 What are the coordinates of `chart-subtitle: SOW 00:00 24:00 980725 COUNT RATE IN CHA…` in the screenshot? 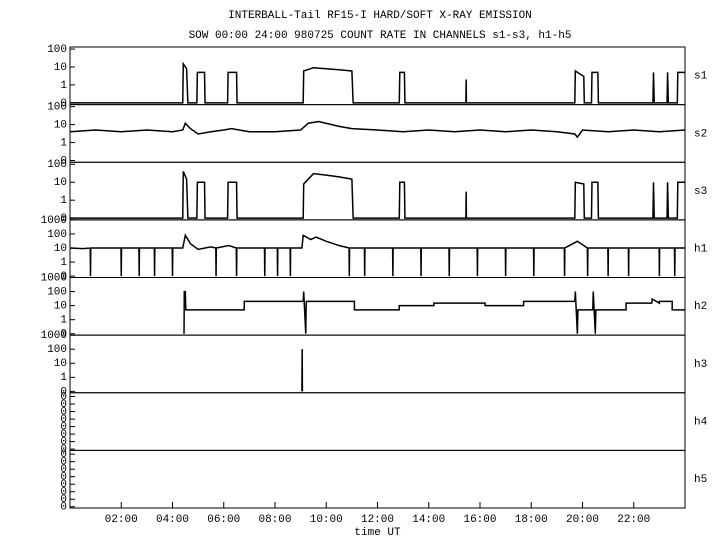 It's located at (380, 36).